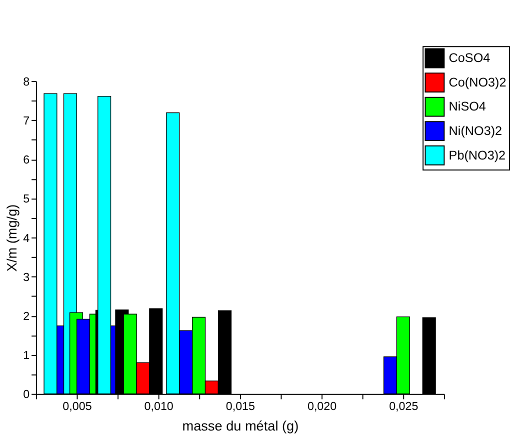  What do you see at coordinates (477, 155) in the screenshot?
I see `legend-label: Pb(NO3)2` at bounding box center [477, 155].